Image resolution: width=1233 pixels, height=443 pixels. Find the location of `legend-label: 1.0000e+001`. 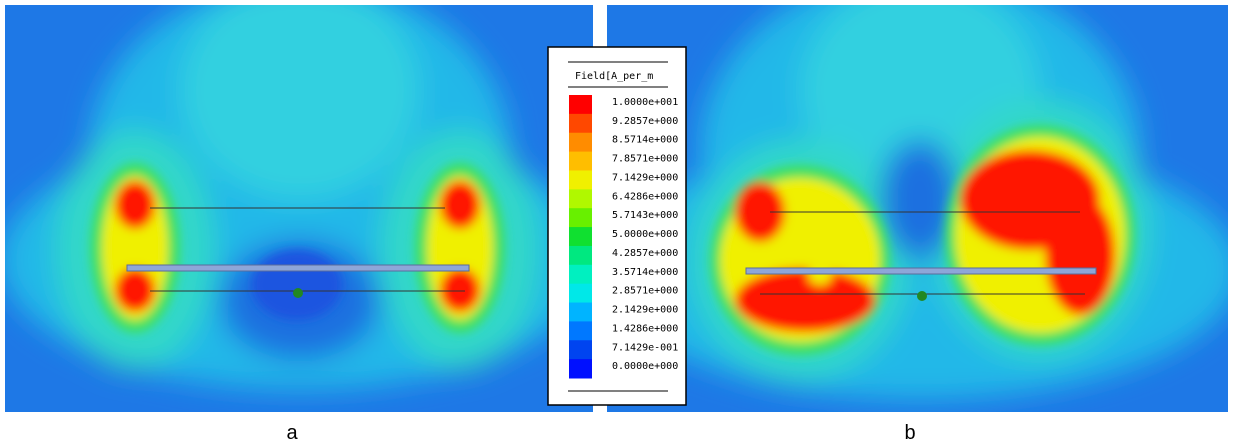

legend-label: 1.0000e+001 is located at coordinates (645, 102).